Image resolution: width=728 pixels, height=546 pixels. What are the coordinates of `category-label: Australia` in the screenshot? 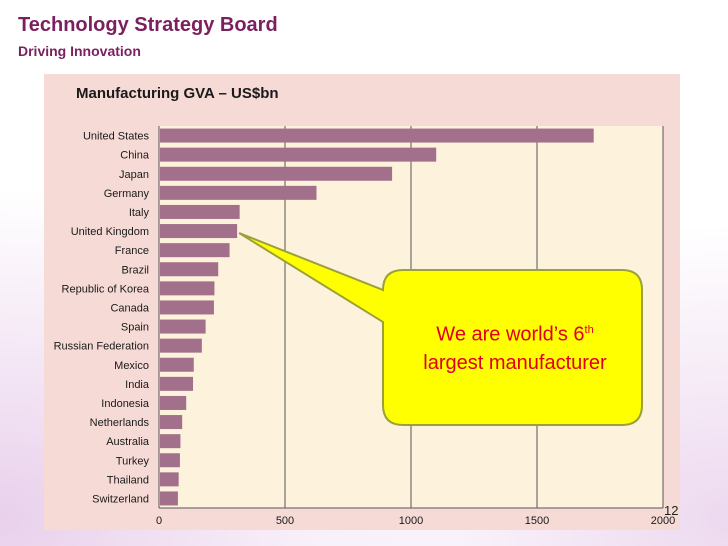 It's located at (128, 442).